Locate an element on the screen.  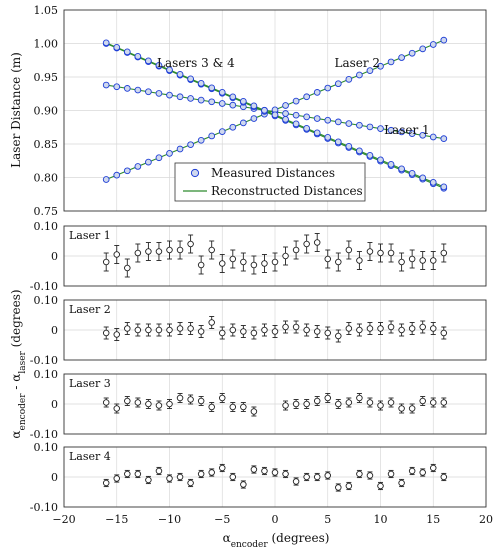
residual-ylabel-alpha1: α is located at coordinates (16, 434).